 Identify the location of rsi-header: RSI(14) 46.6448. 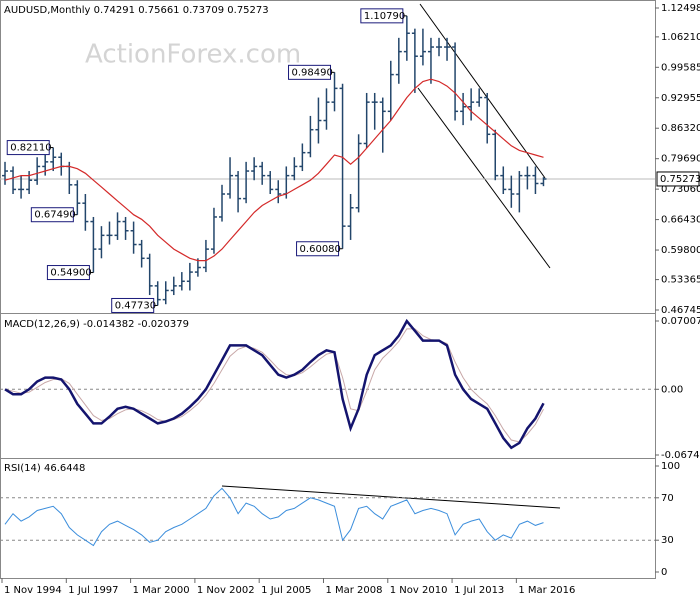
(44, 468).